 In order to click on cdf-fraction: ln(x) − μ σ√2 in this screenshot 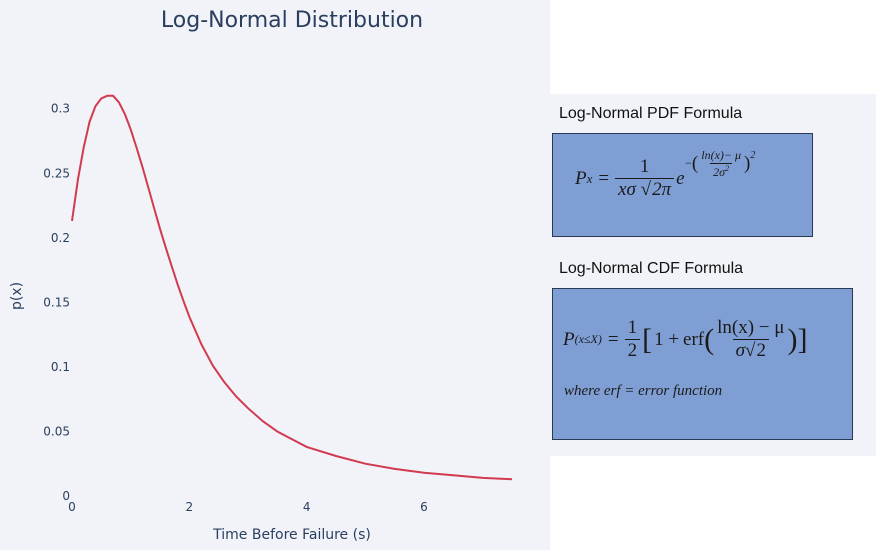, I will do `click(750, 339)`.